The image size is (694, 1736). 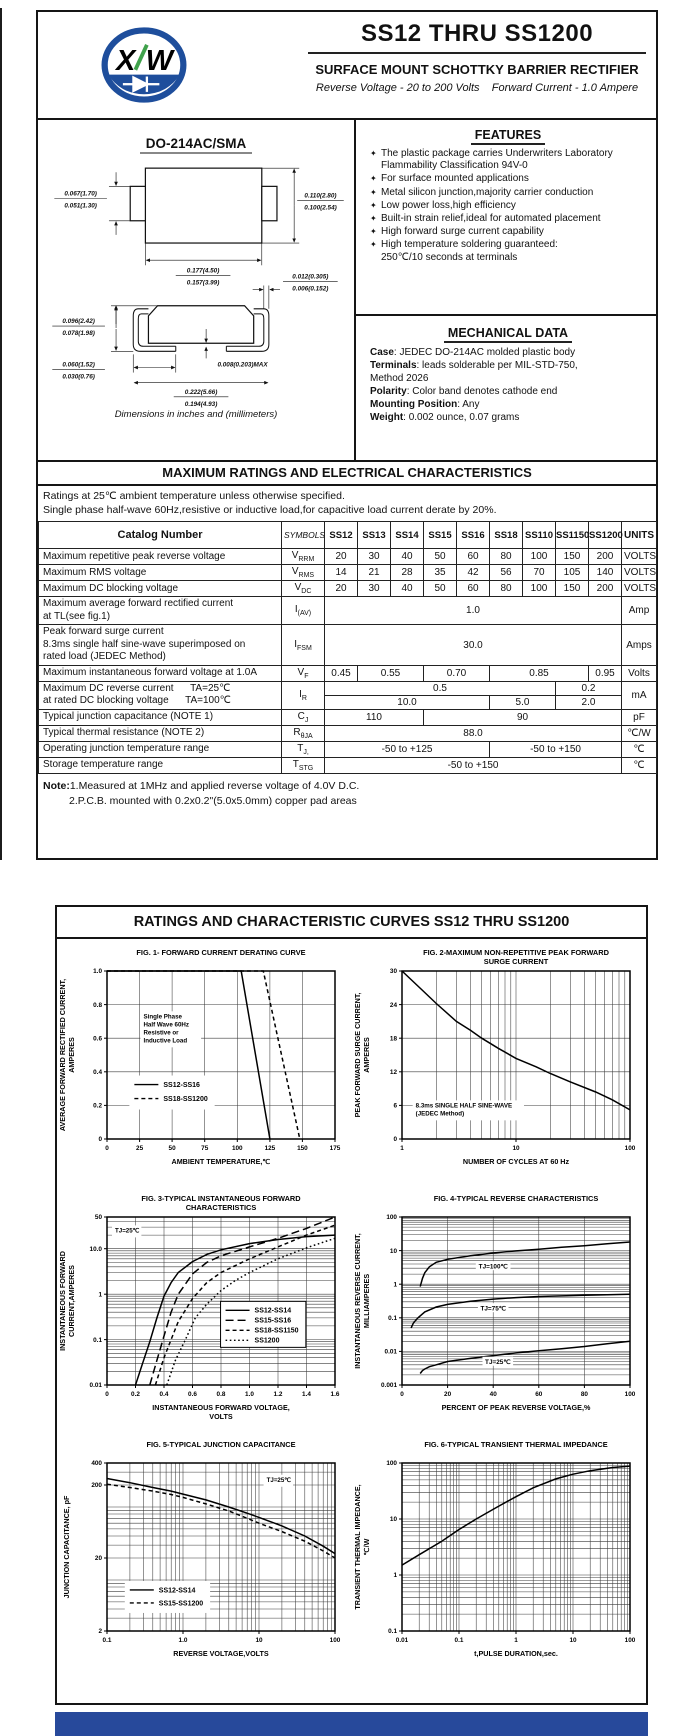 I want to click on svg-text: 8.3ms SINGLE HALF SINE-WAVE, so click(x=463, y=1105).